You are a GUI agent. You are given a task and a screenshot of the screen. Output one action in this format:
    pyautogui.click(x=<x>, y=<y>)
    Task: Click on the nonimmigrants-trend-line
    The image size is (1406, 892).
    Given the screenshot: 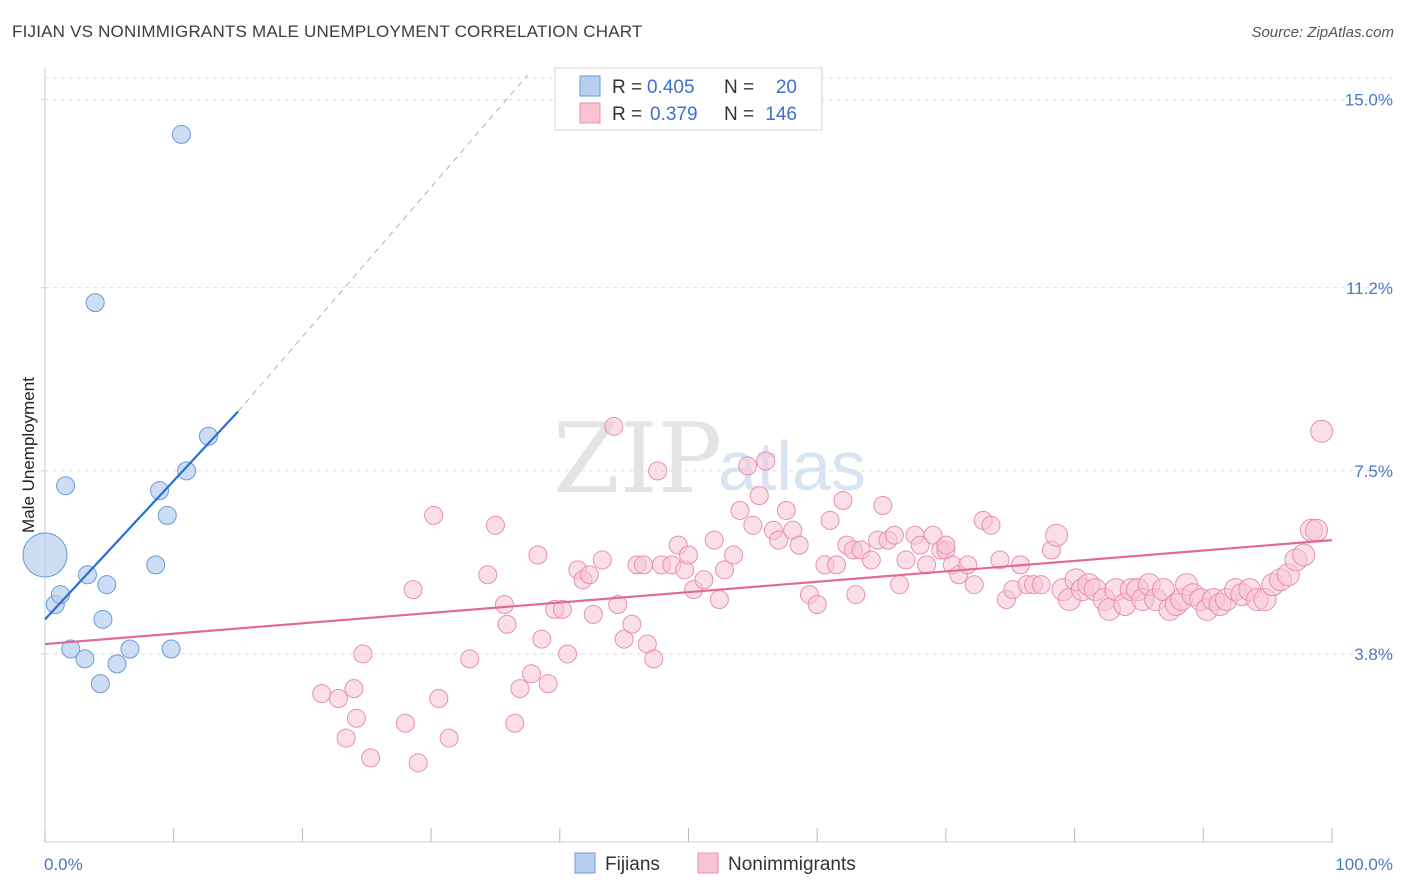 What is the action you would take?
    pyautogui.click(x=688, y=592)
    